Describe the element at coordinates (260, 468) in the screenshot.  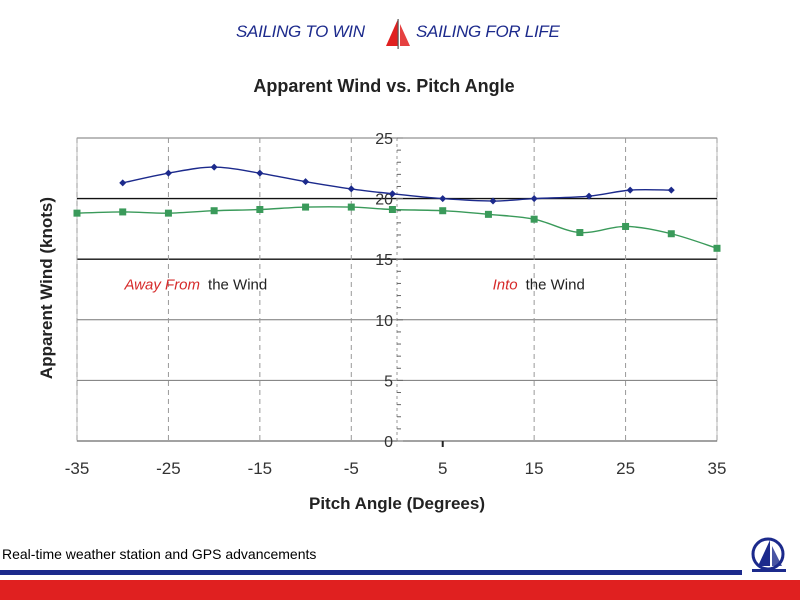
I see `x-tick-label: -15` at that location.